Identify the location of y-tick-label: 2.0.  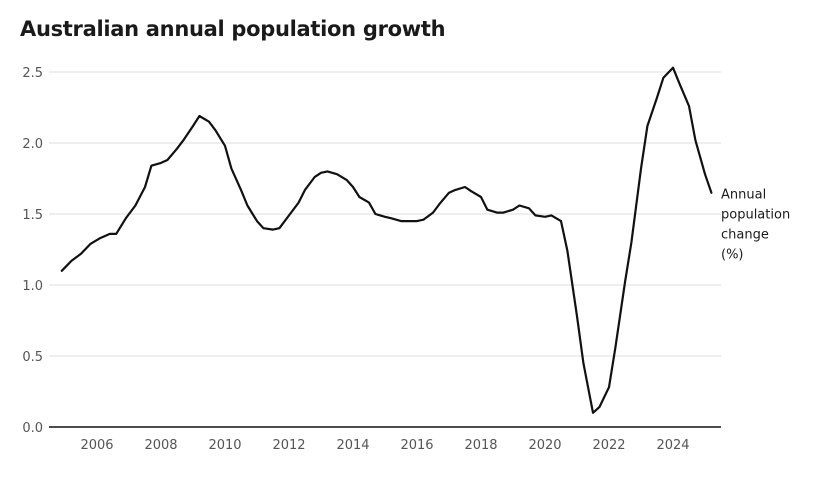
(32, 144).